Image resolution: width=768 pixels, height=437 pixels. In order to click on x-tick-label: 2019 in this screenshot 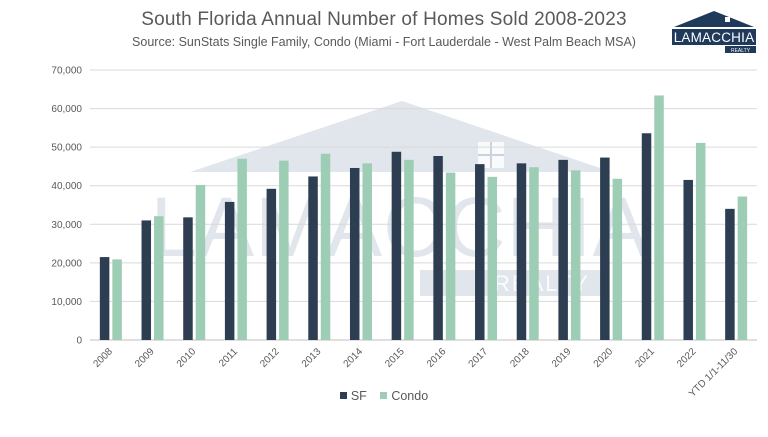, I will do `click(562, 358)`.